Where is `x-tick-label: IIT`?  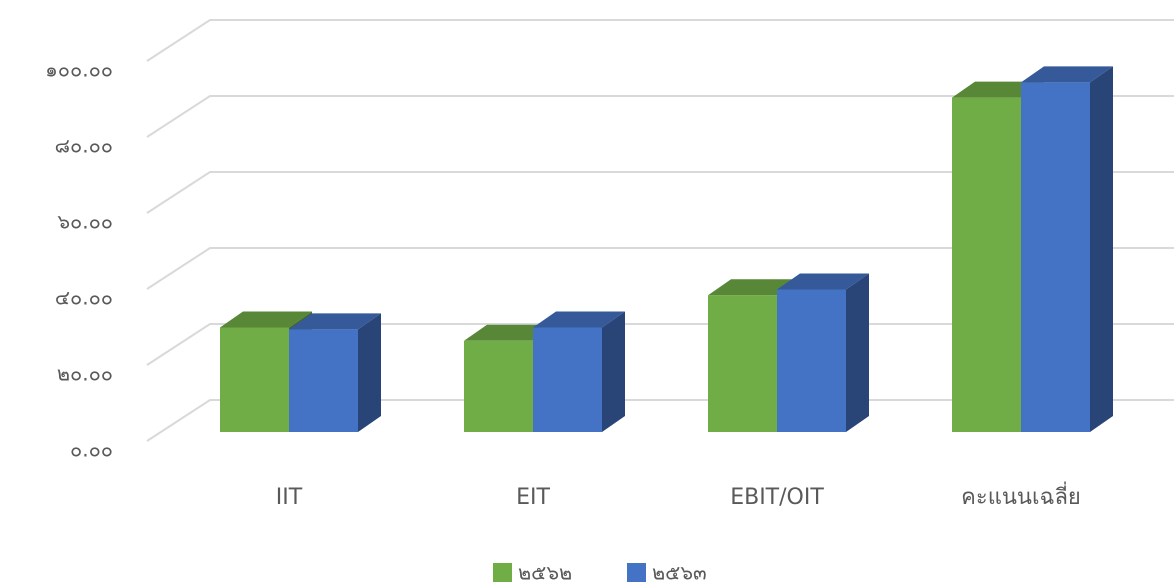
x-tick-label: IIT is located at coordinates (289, 497).